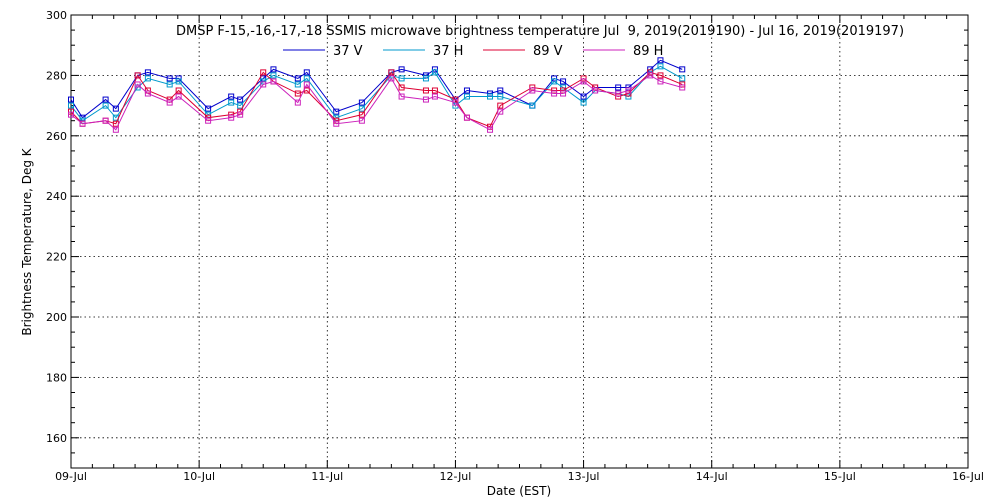 The height and width of the screenshot is (500, 1000). Describe the element at coordinates (199, 476) in the screenshot. I see `x-tick-label: 10-Jul` at that location.